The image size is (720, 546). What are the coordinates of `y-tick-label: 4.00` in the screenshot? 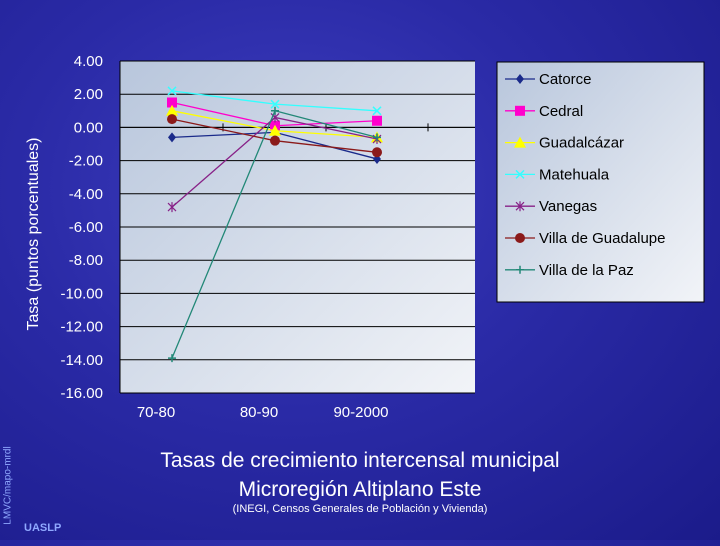 It's located at (88, 61).